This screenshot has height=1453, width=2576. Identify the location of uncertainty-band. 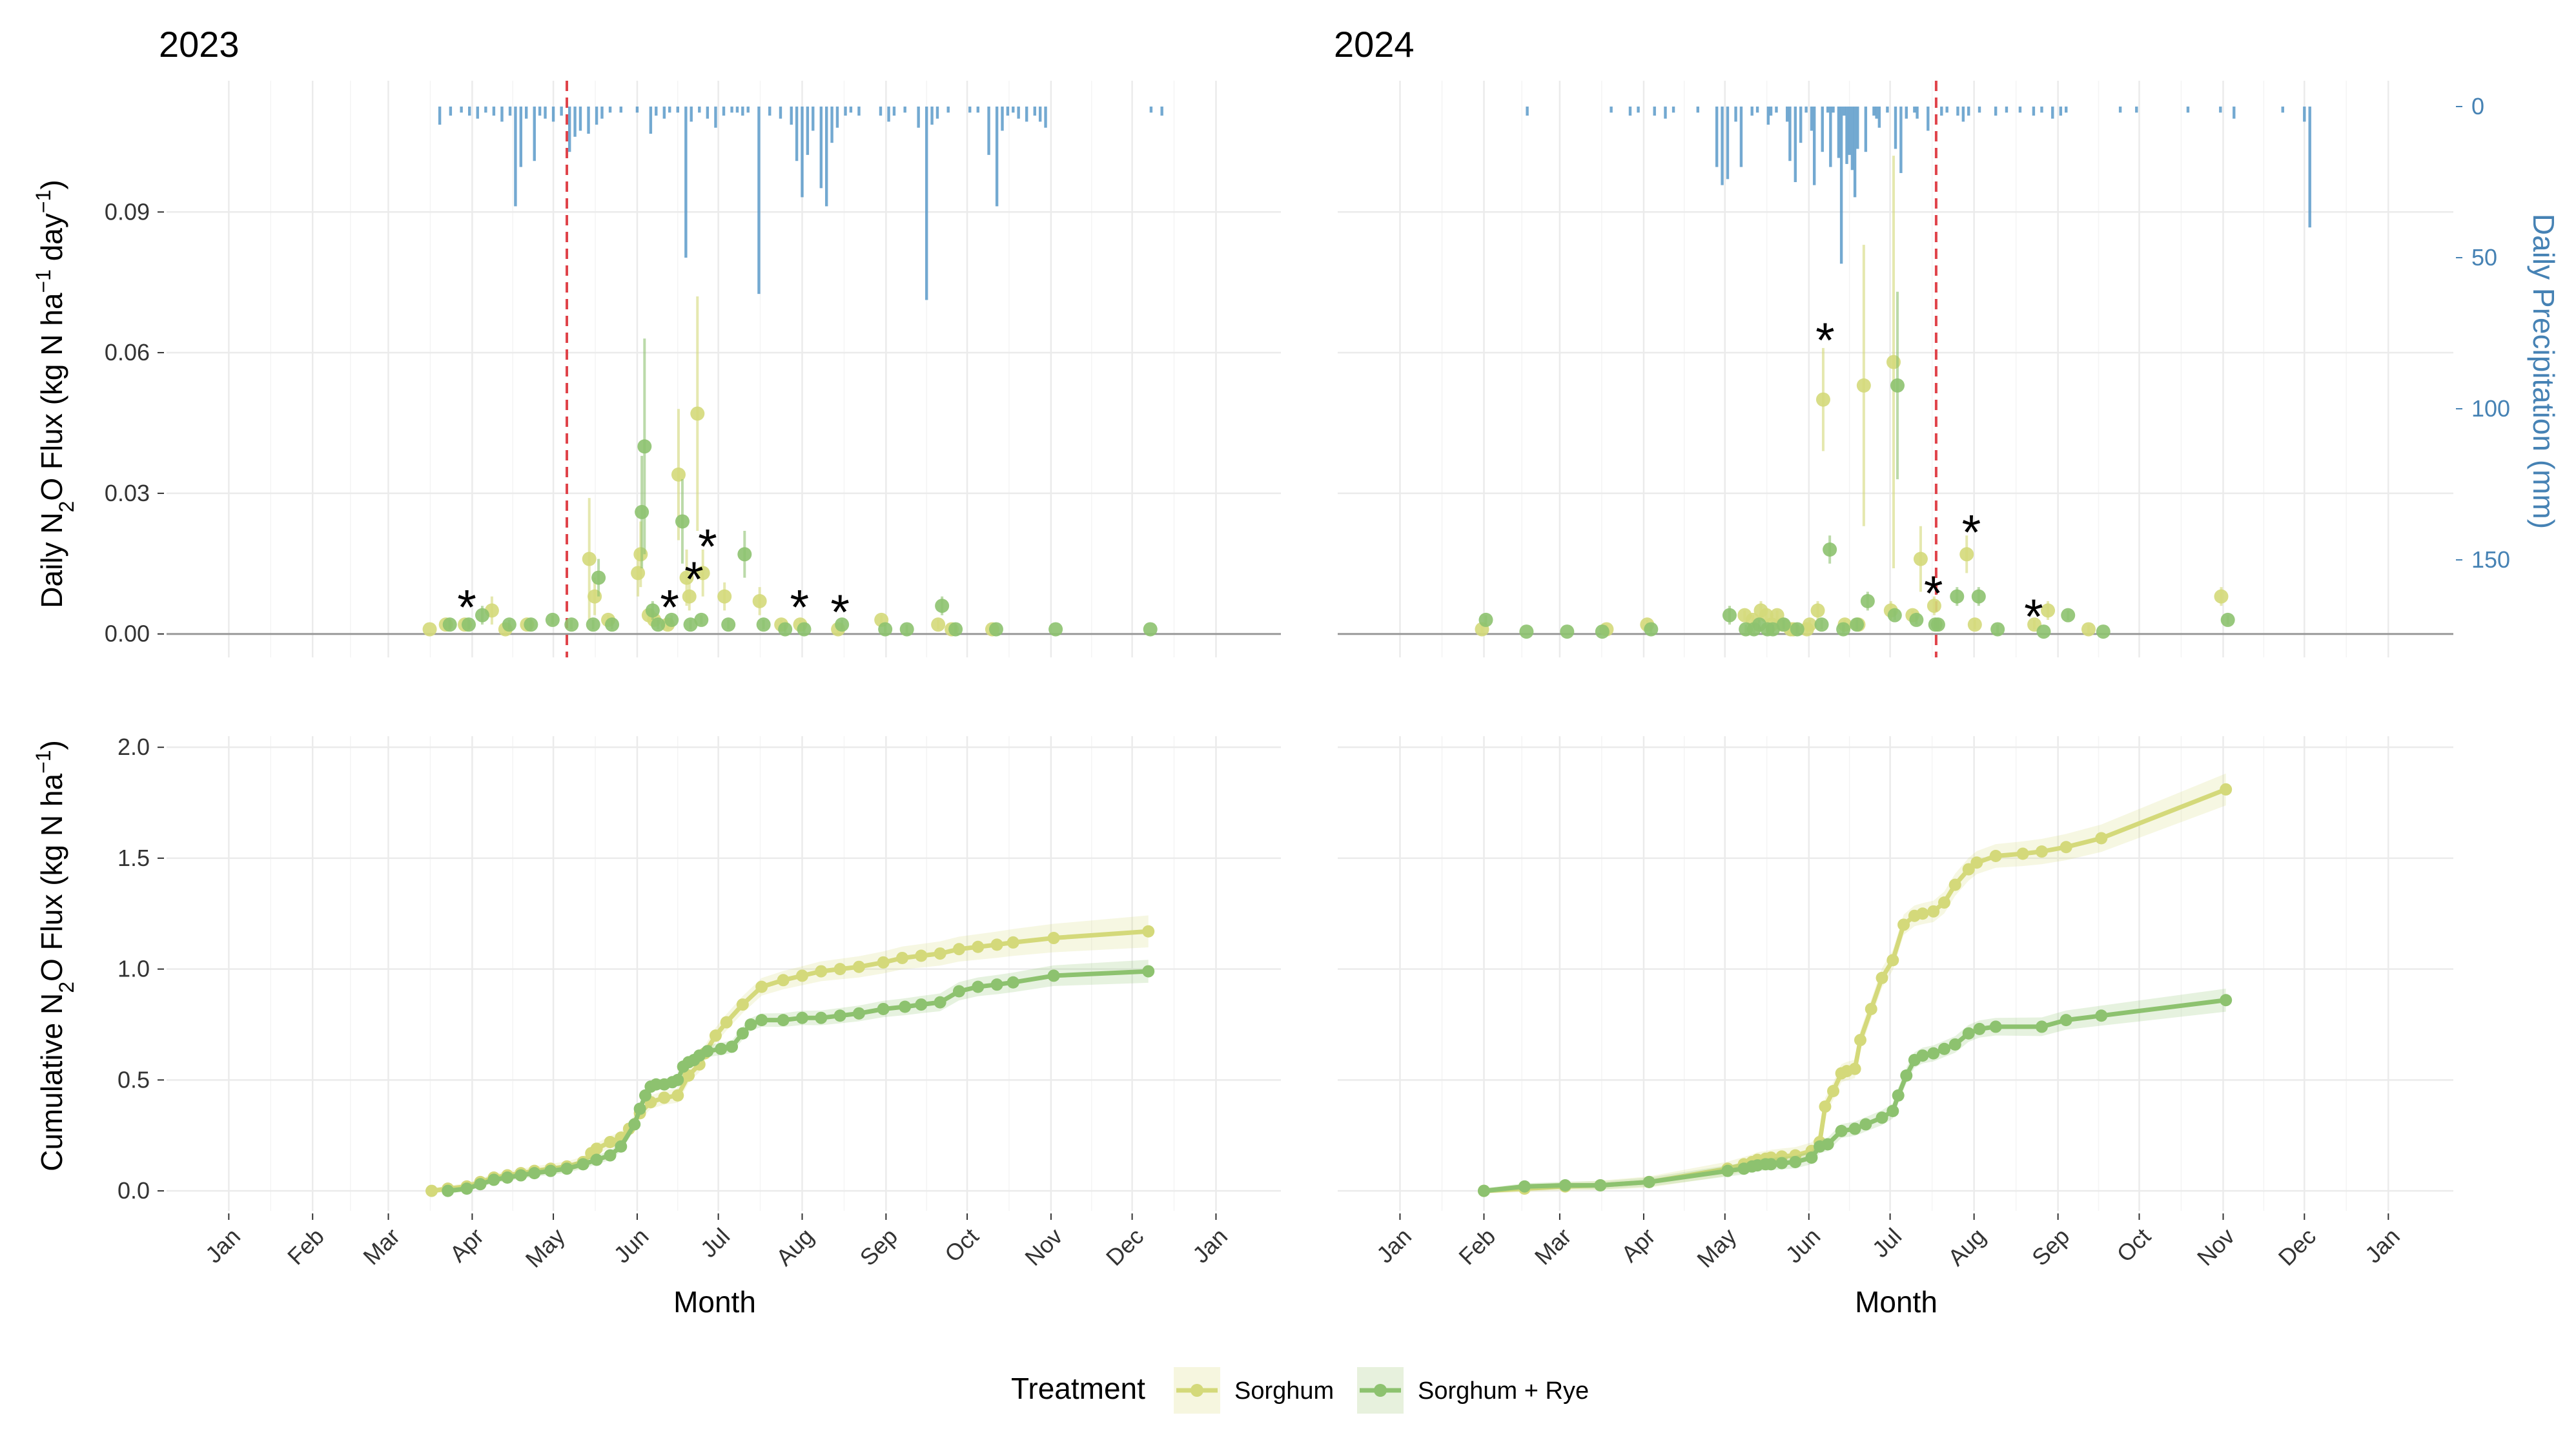
(790, 1054).